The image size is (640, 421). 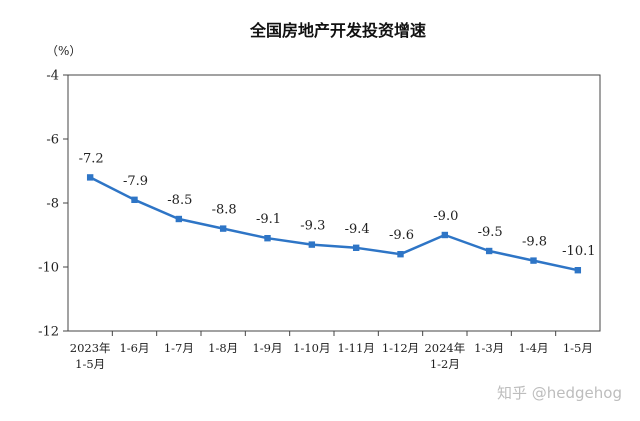 I want to click on y-axis-ticks: -4 -6 -8 -10 -12, so click(x=53, y=204).